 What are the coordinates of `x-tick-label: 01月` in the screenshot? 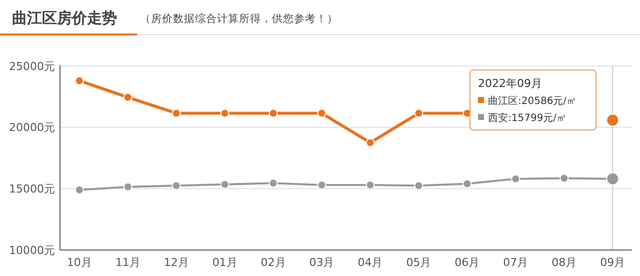 It's located at (225, 262).